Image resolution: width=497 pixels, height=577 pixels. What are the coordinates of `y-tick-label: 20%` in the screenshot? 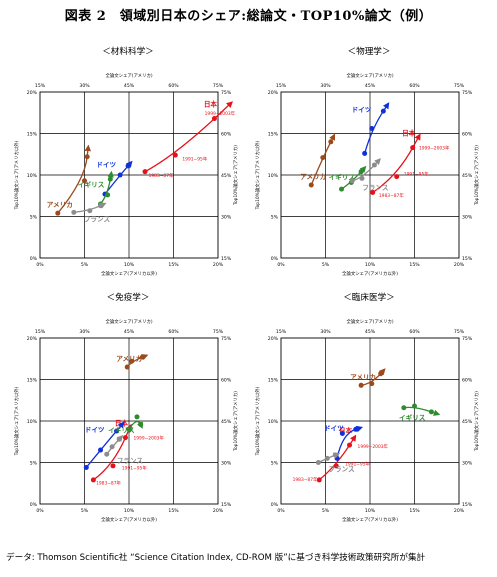 It's located at (273, 93).